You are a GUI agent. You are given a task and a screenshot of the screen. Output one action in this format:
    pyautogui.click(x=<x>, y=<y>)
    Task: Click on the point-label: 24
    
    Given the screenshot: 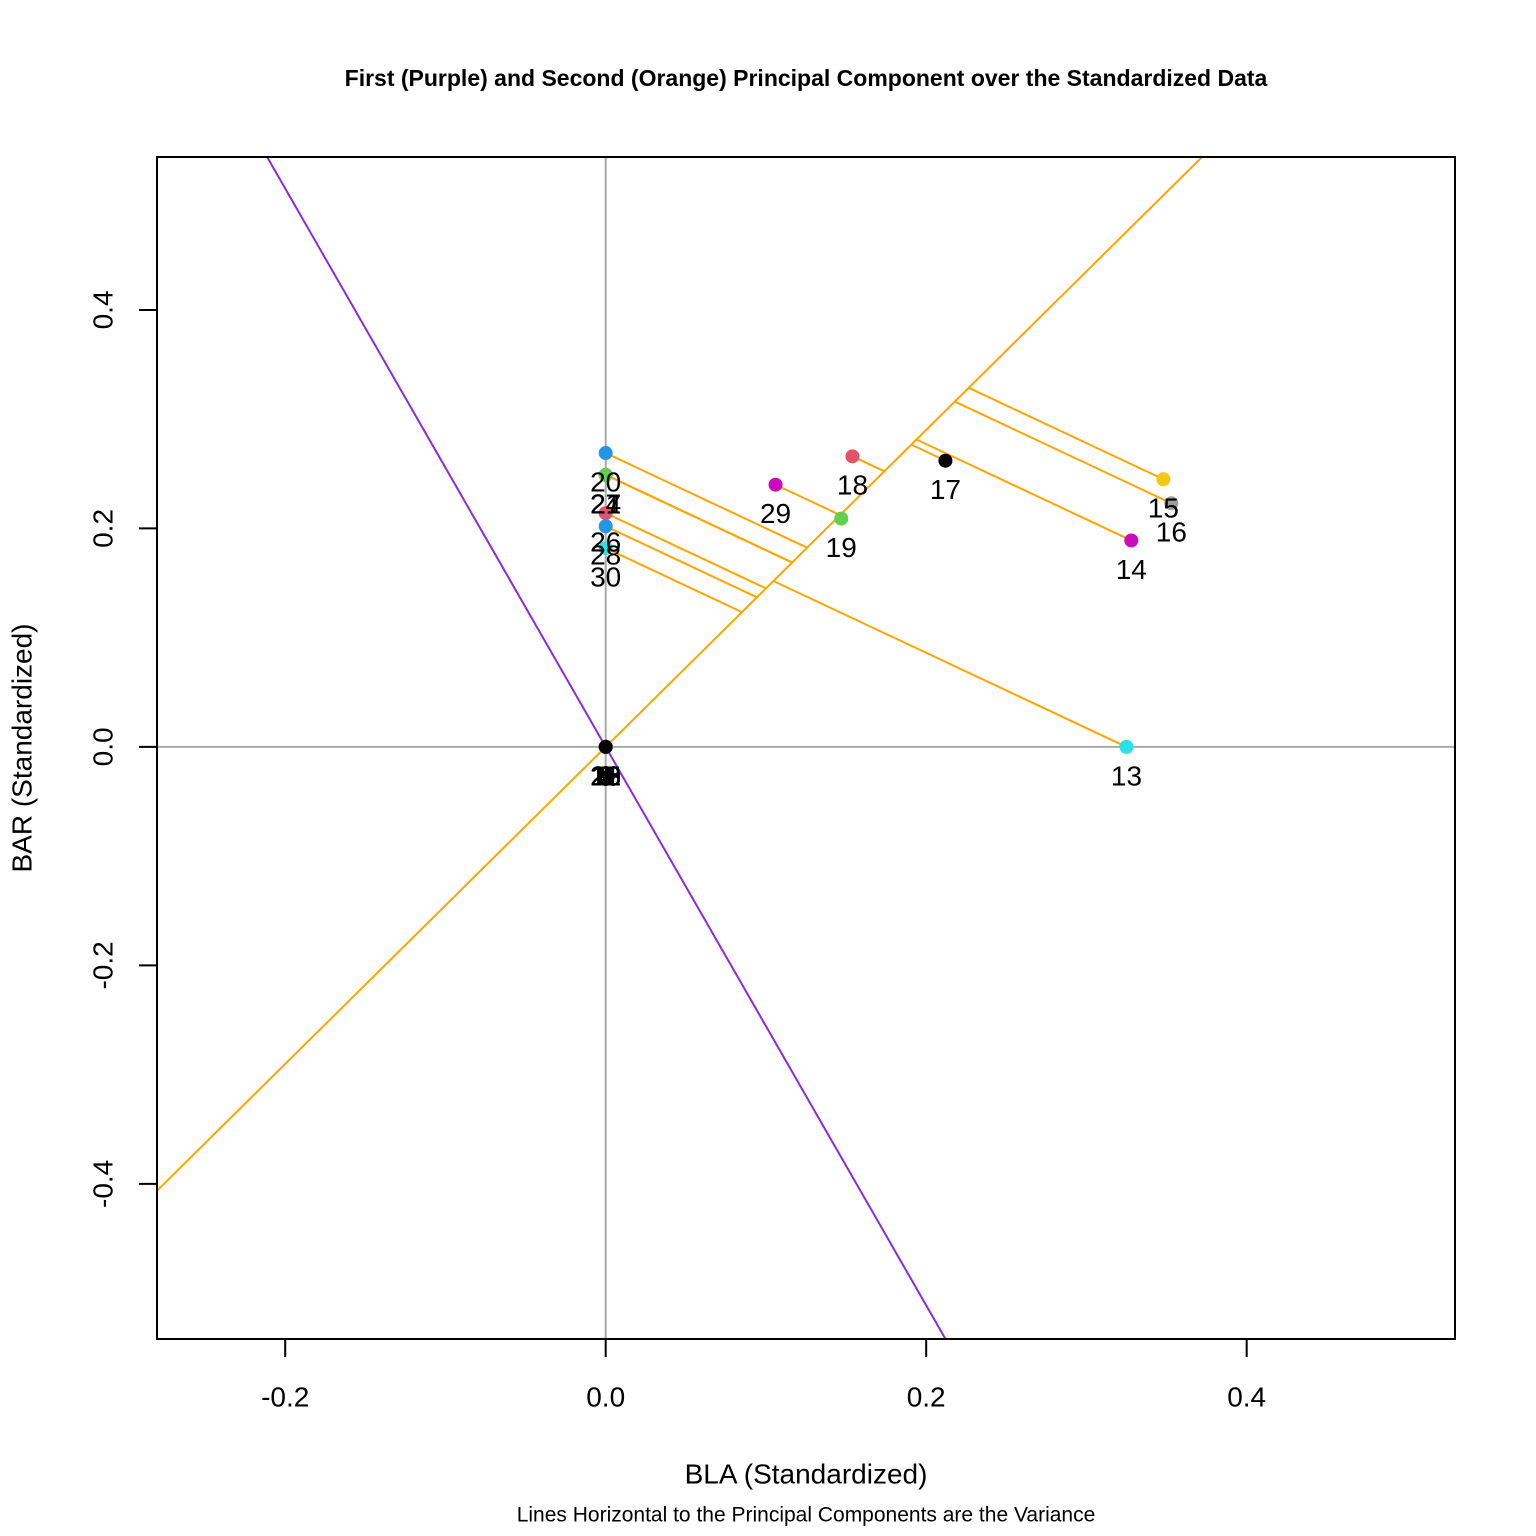 What is the action you would take?
    pyautogui.click(x=605, y=503)
    